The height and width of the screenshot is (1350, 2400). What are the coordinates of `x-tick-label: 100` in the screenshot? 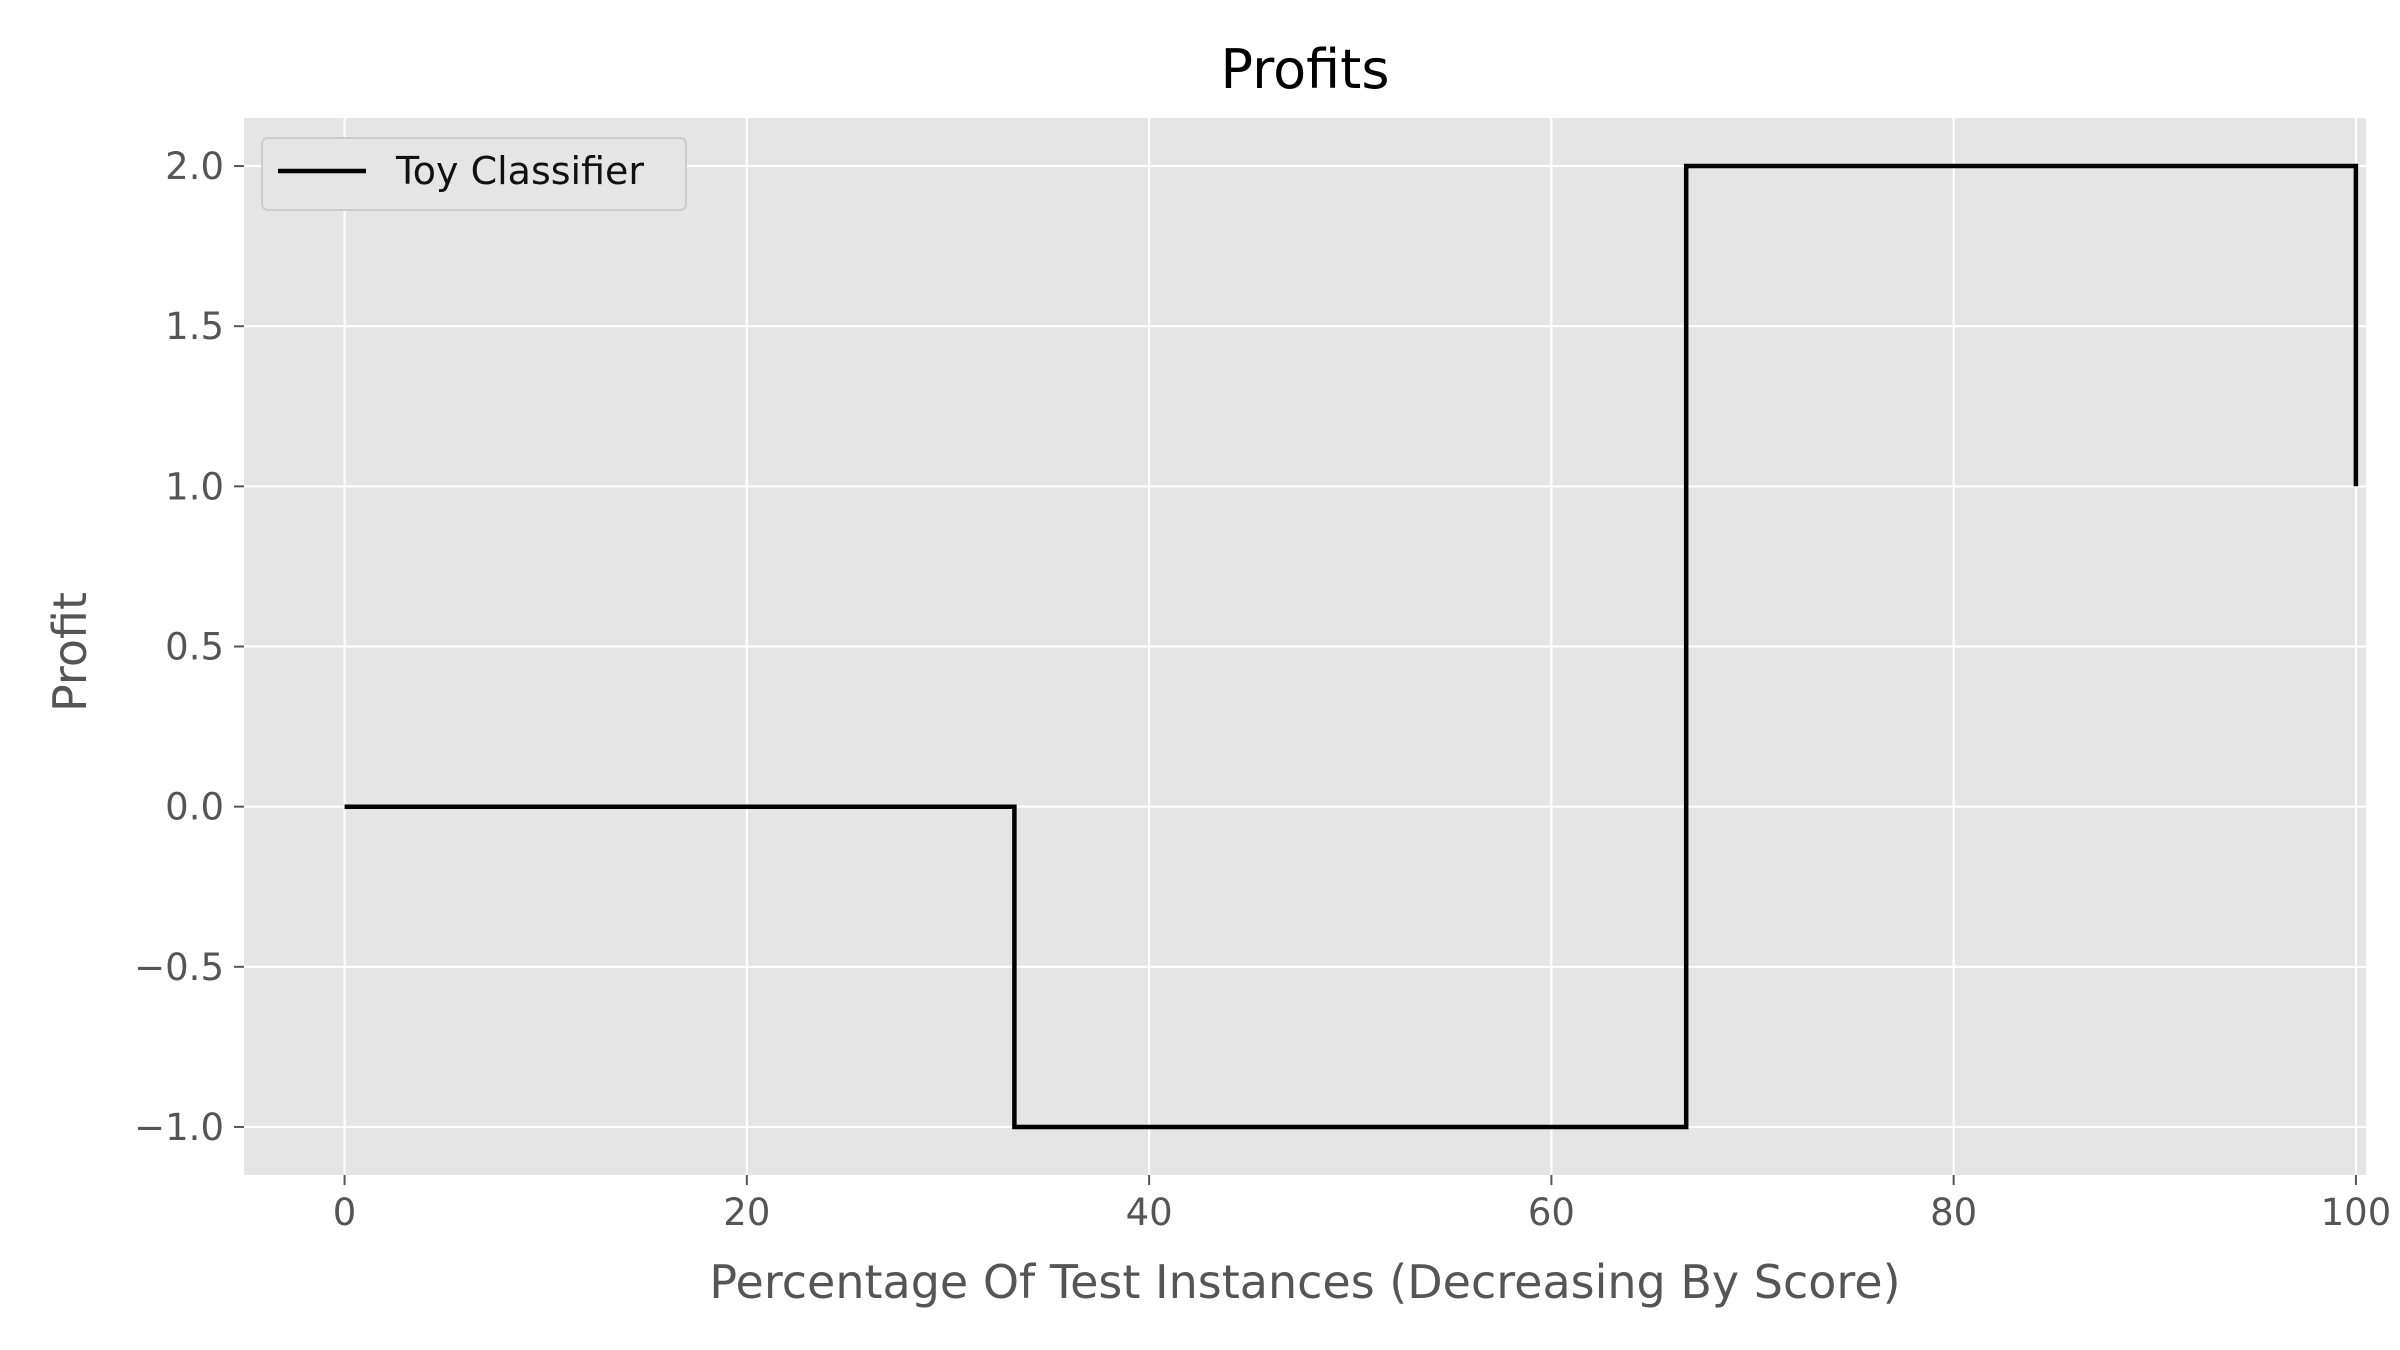 It's located at (2356, 1212).